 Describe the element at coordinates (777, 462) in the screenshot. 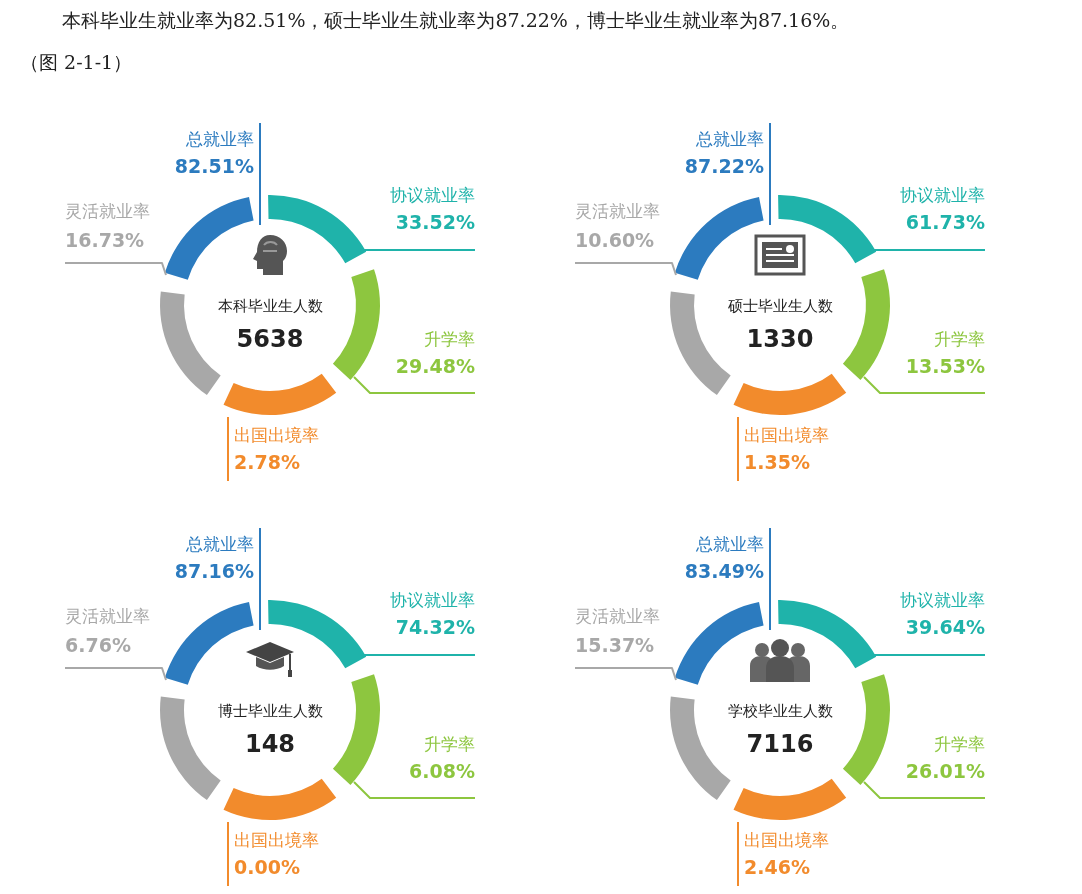

I see `data-label: 1.35%` at that location.